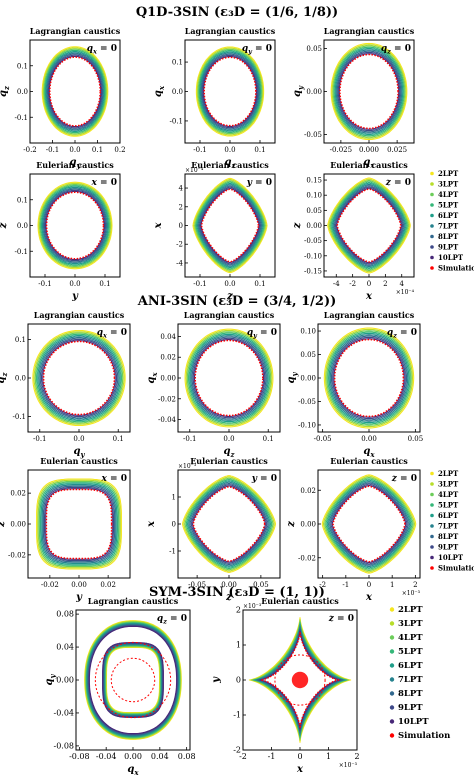 The image size is (474, 779). I want to click on legend-marker-2LPT, so click(392, 609).